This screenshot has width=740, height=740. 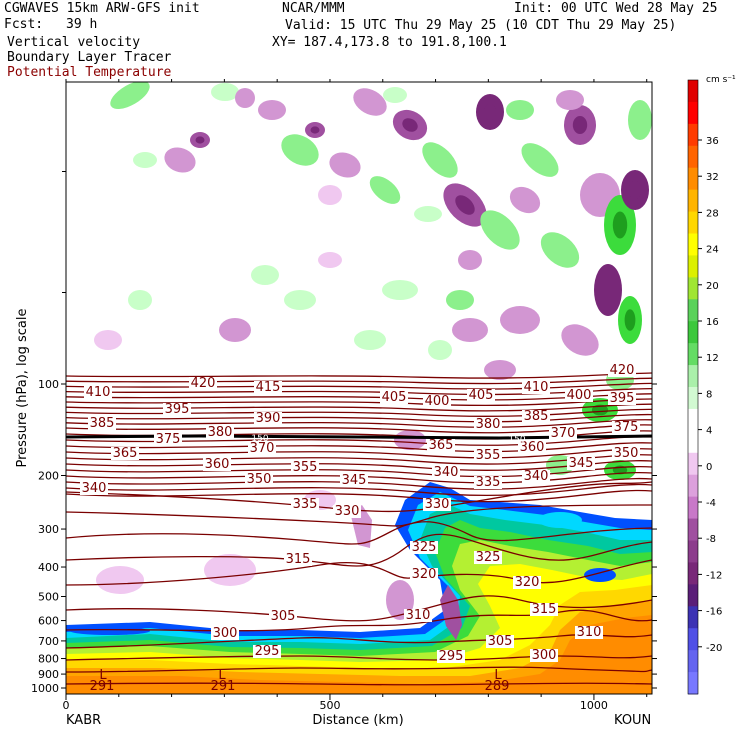 What do you see at coordinates (709, 467) in the screenshot?
I see `colorbar-label: 0` at bounding box center [709, 467].